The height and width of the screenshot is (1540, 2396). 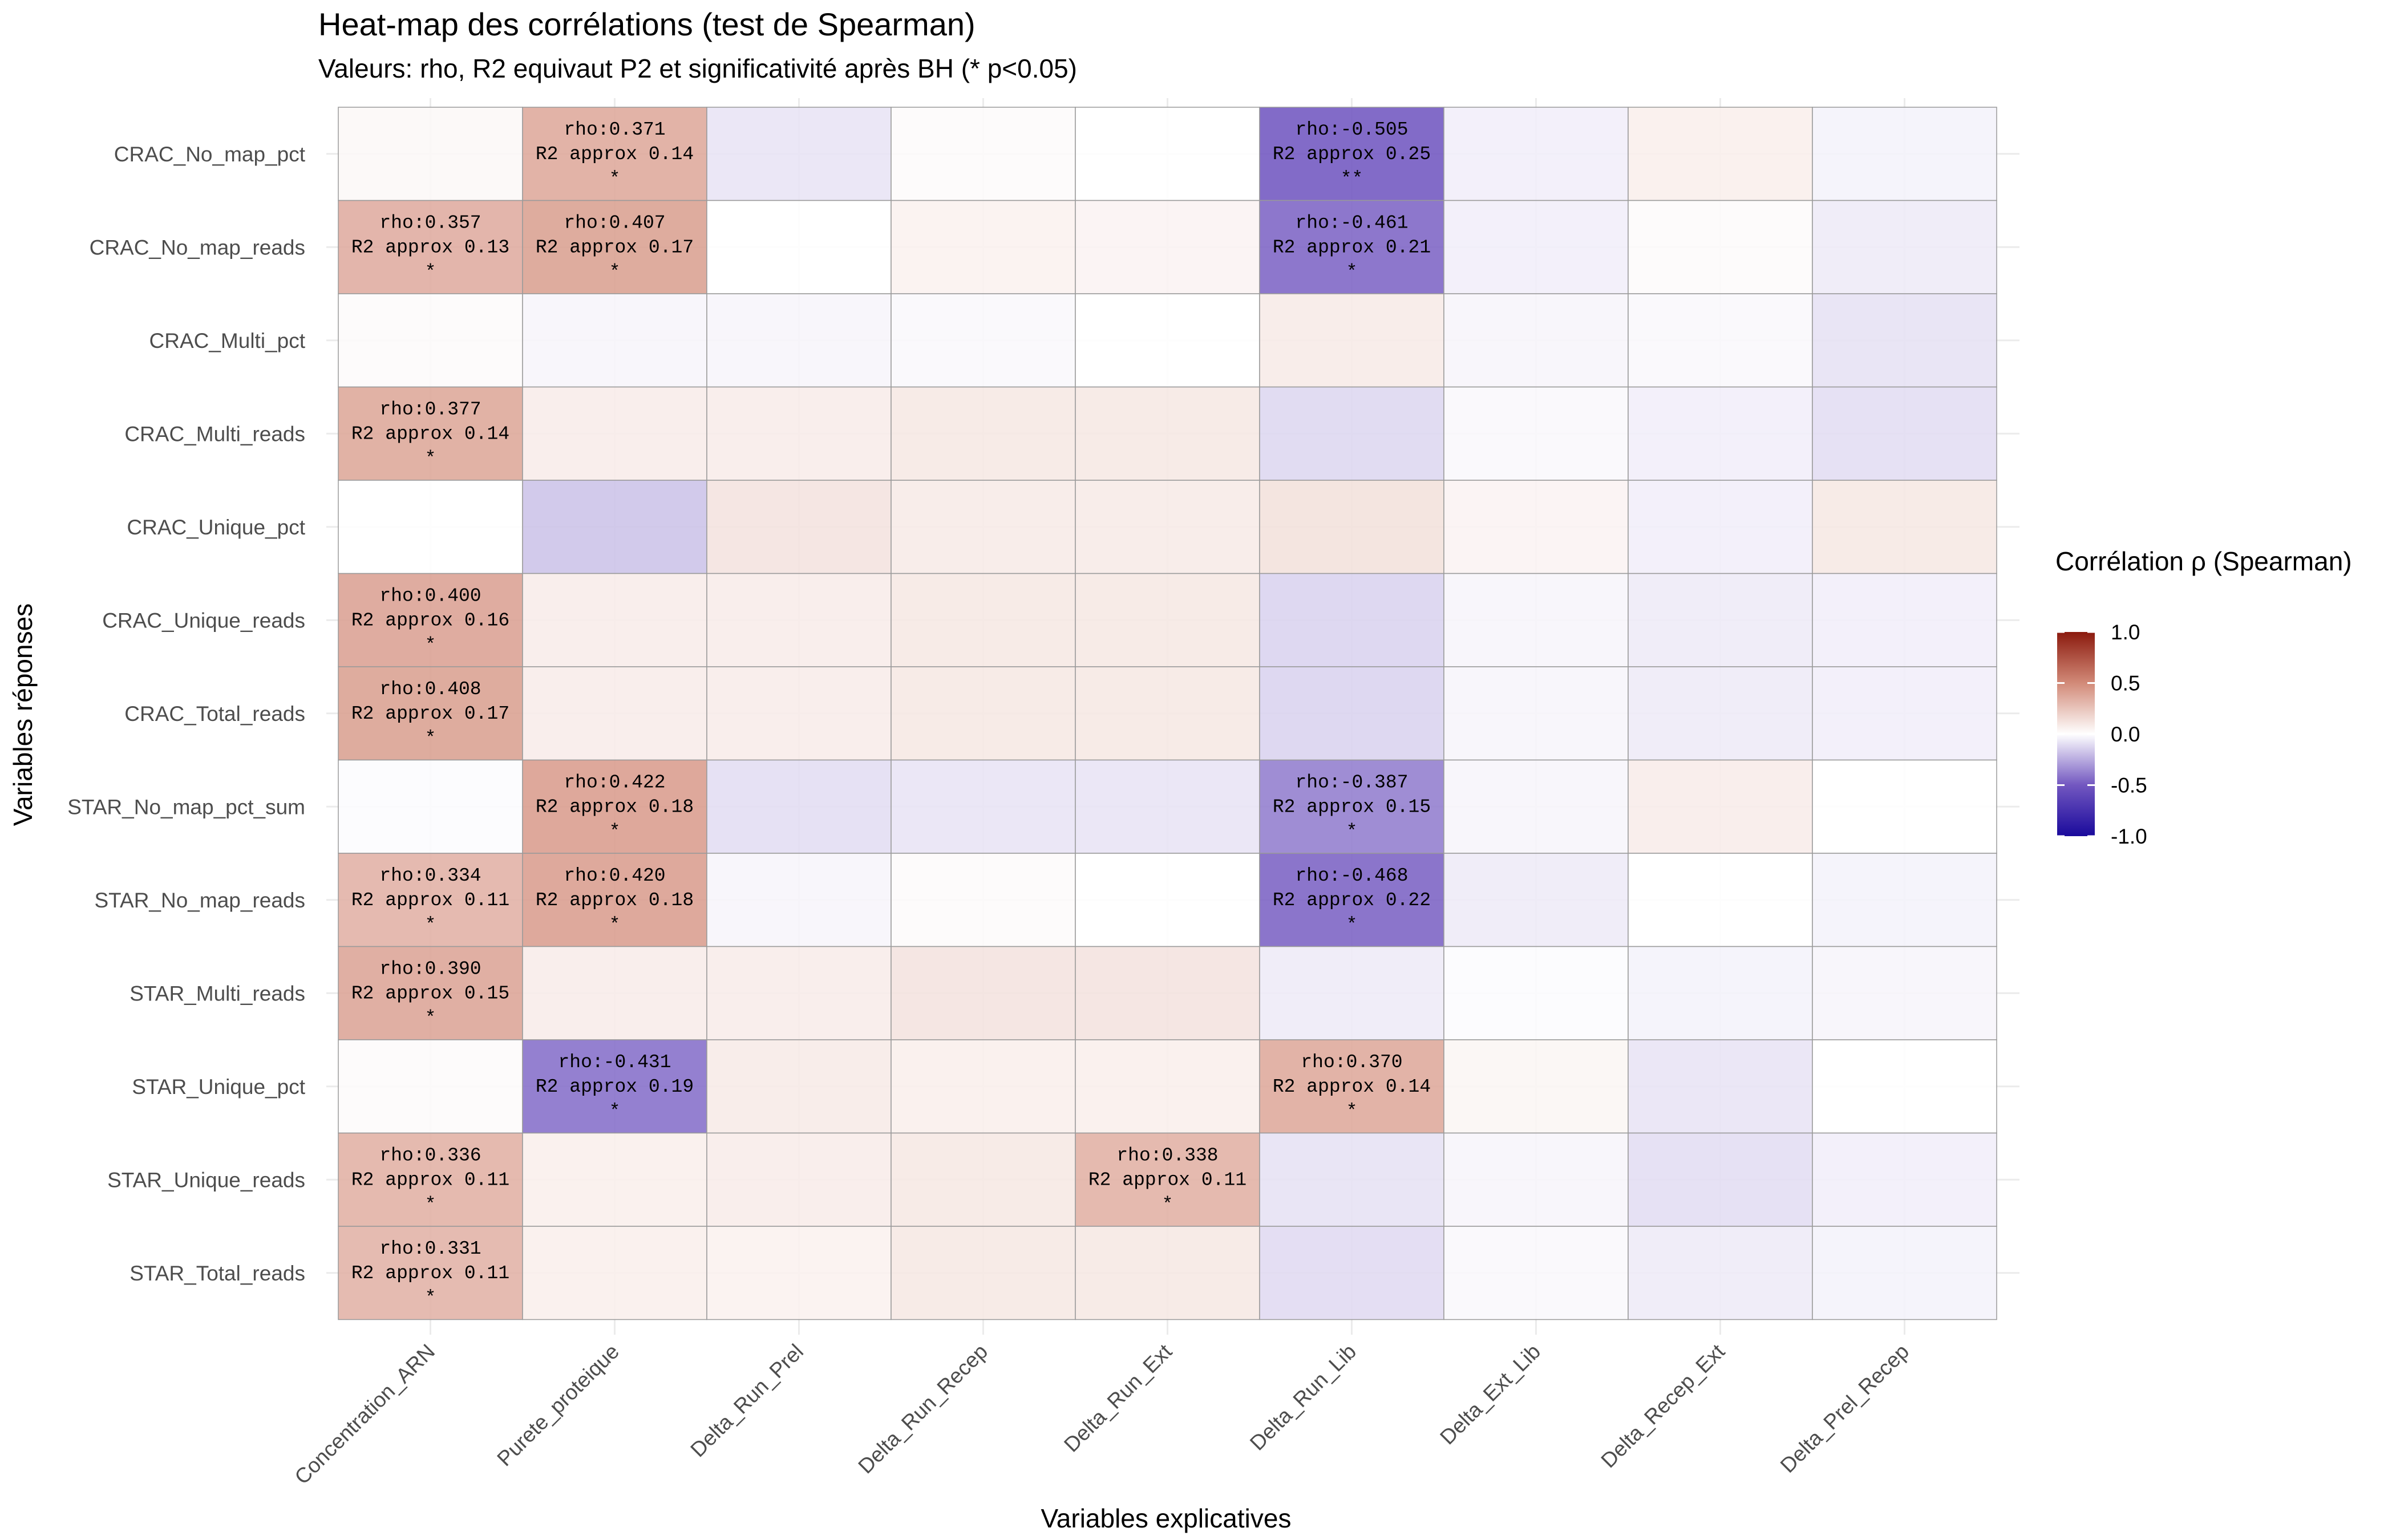 What do you see at coordinates (2125, 684) in the screenshot?
I see `legend-tick-label: 0.5` at bounding box center [2125, 684].